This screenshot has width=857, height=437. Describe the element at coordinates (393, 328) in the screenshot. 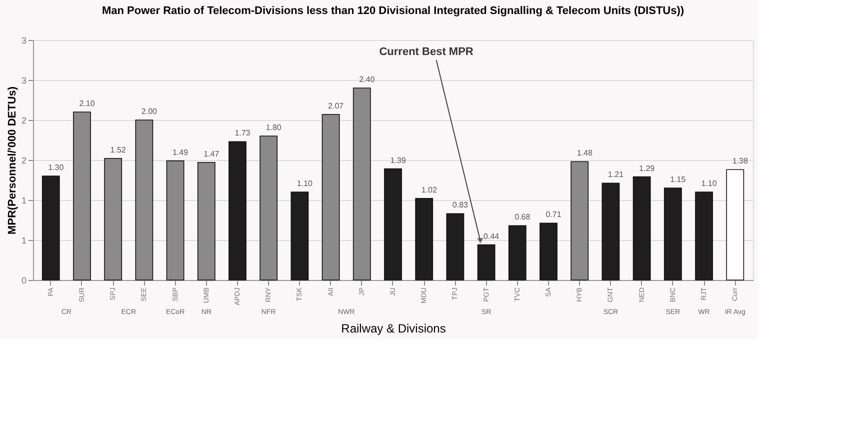

I see `x-axis-title: Railway & Divisions` at that location.